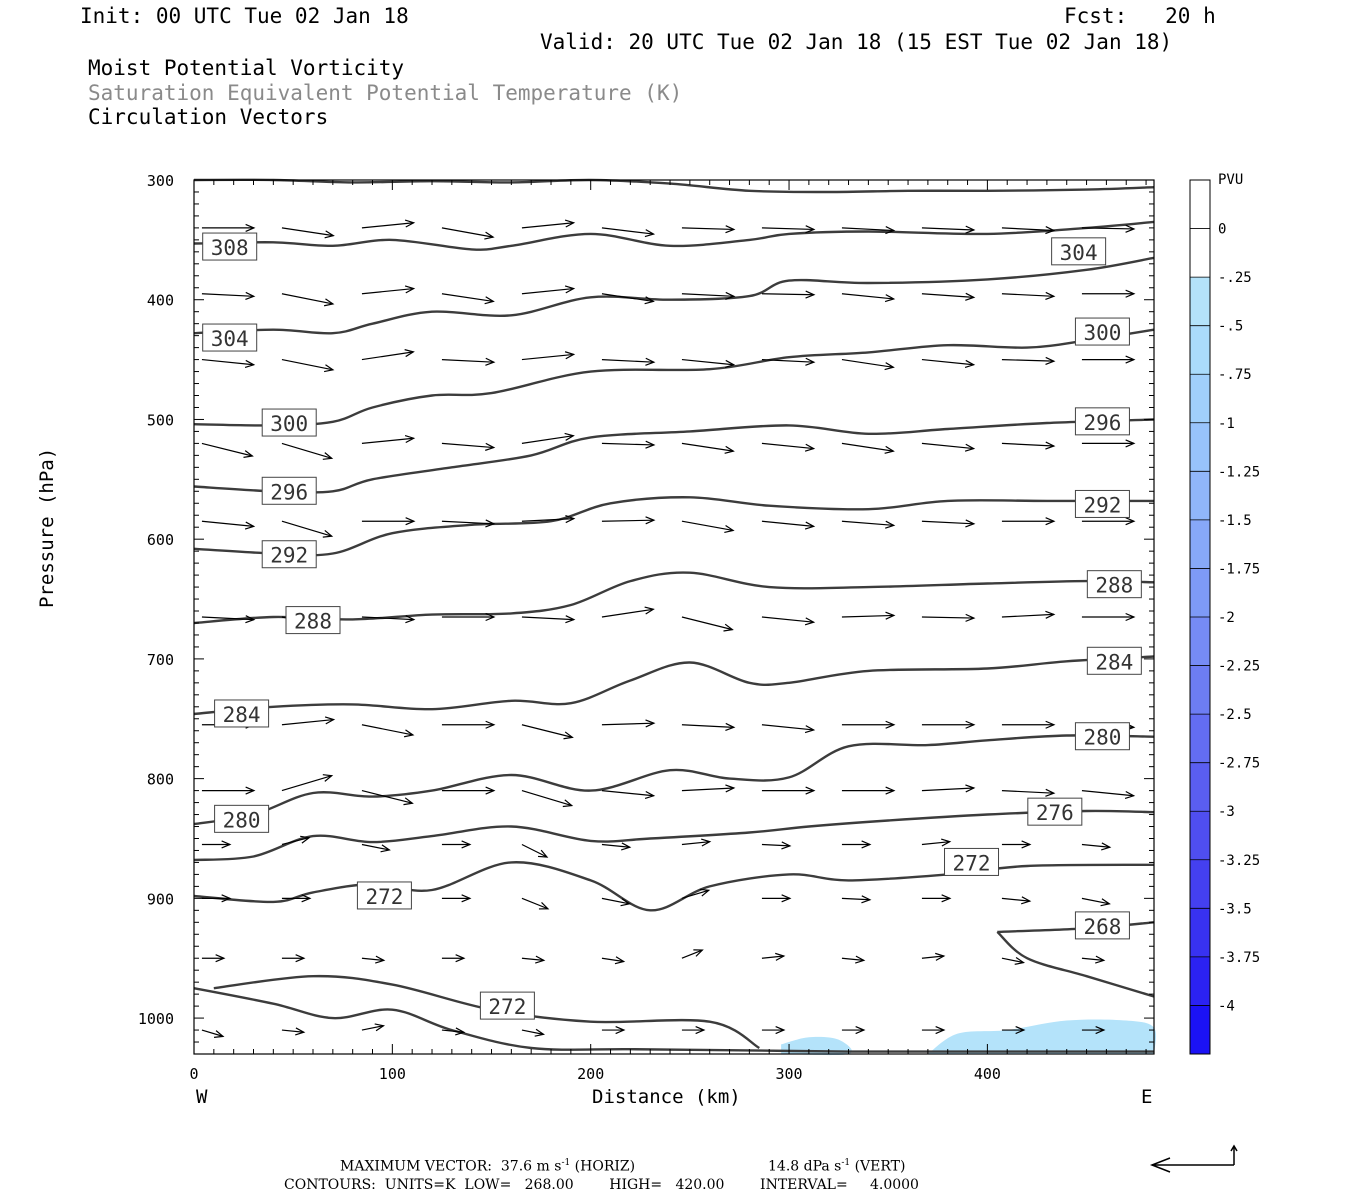 This screenshot has height=1200, width=1350. I want to click on colorbar-label: -3, so click(1226, 812).